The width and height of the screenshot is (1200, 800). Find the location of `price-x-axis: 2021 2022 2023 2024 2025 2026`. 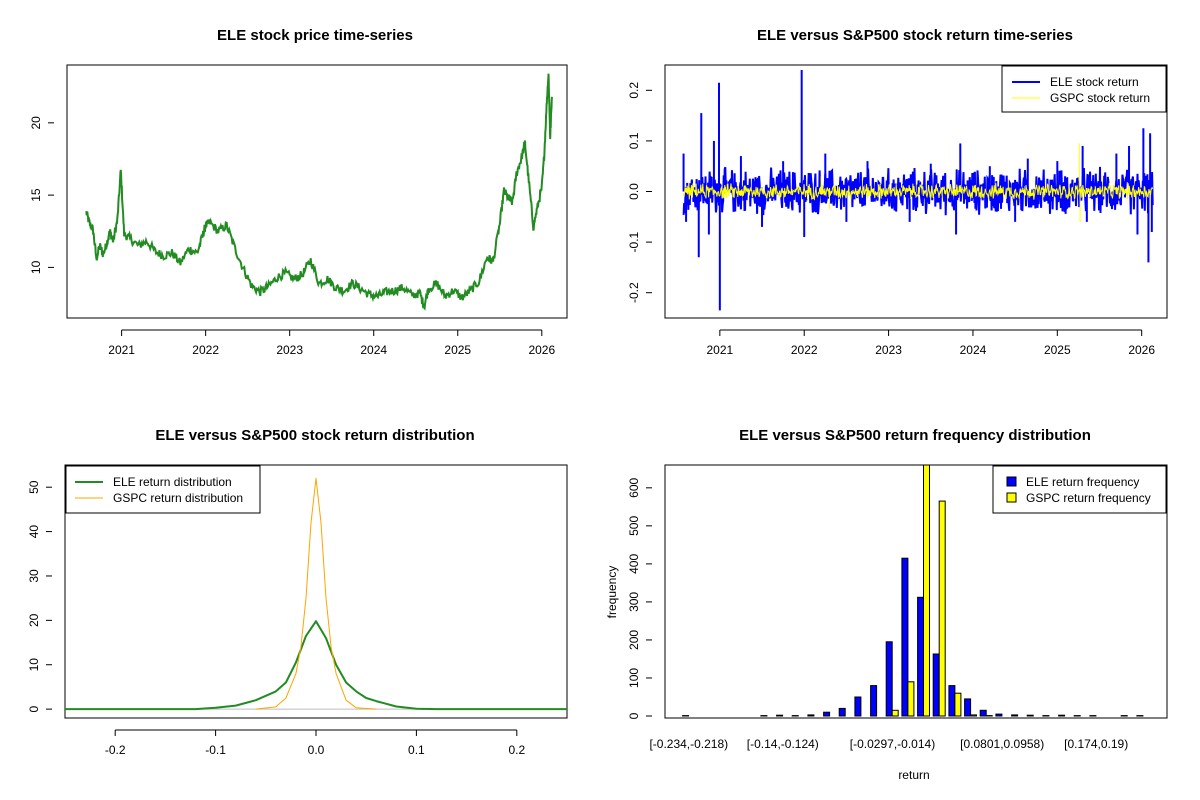

price-x-axis: 2021 2022 2023 2024 2025 2026 is located at coordinates (331, 343).